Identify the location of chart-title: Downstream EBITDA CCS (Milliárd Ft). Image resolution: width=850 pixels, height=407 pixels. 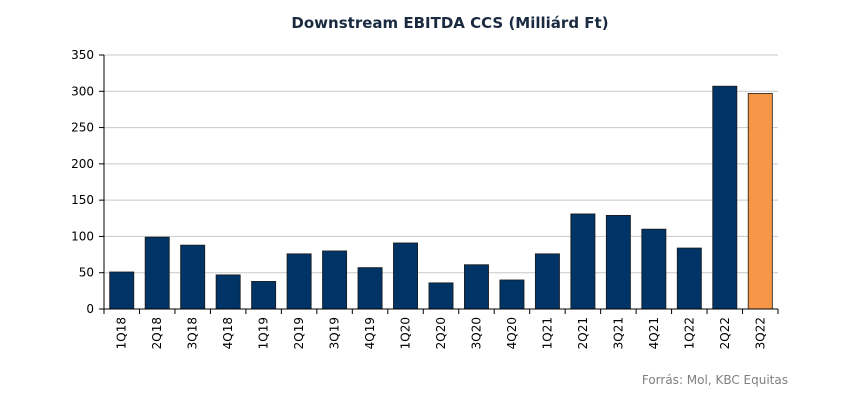
(450, 23).